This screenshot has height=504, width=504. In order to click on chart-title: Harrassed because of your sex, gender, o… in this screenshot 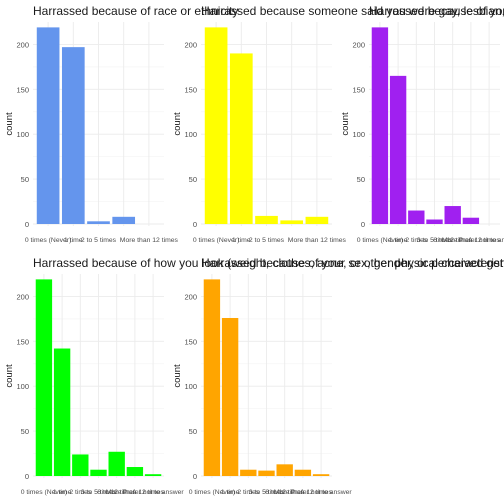, I will do `click(352, 263)`.